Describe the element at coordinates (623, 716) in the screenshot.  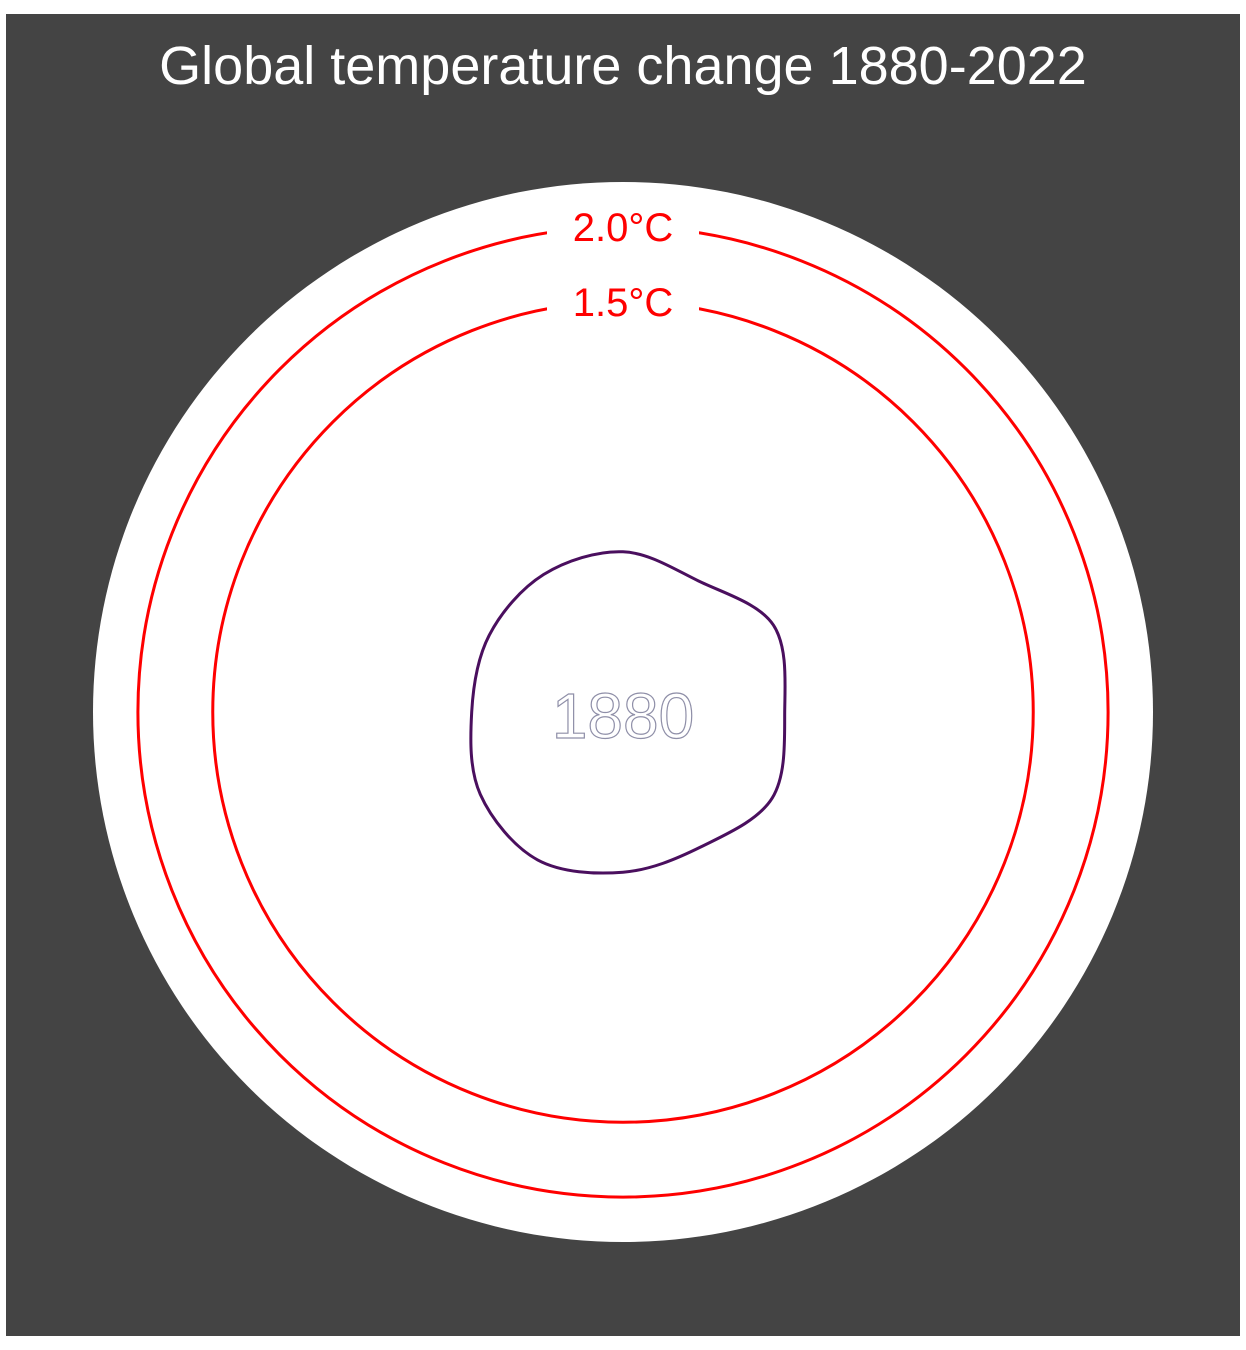
I see `year-label: 1880` at that location.